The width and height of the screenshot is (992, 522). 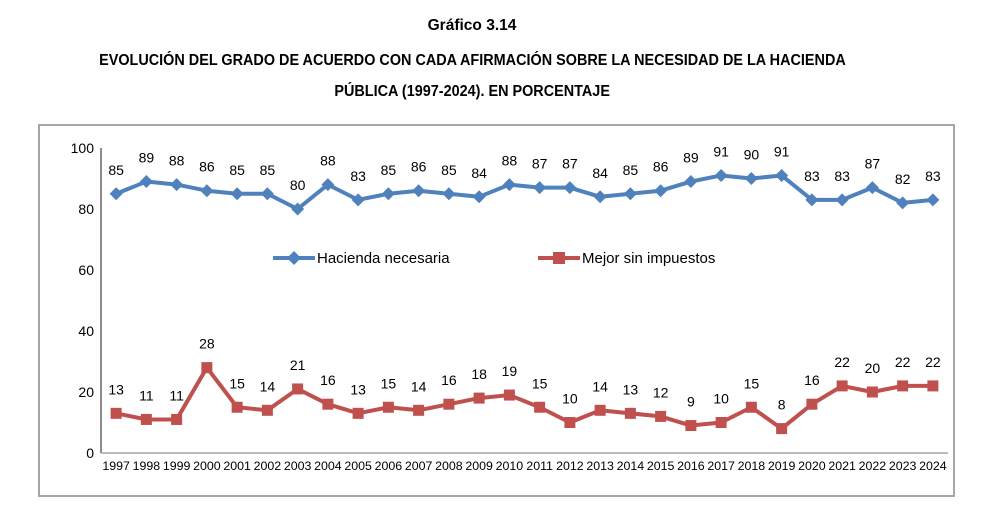 What do you see at coordinates (903, 179) in the screenshot?
I see `data-point-label: 82` at bounding box center [903, 179].